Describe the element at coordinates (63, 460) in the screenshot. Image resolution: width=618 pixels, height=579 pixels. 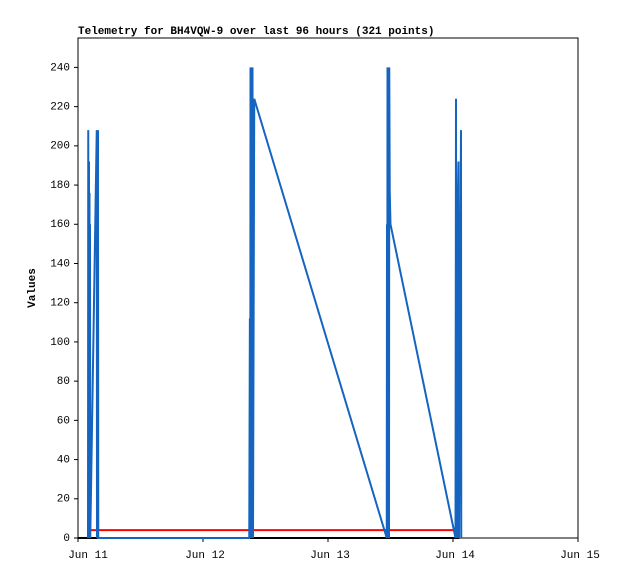
I see `y-tick-label: 40` at that location.